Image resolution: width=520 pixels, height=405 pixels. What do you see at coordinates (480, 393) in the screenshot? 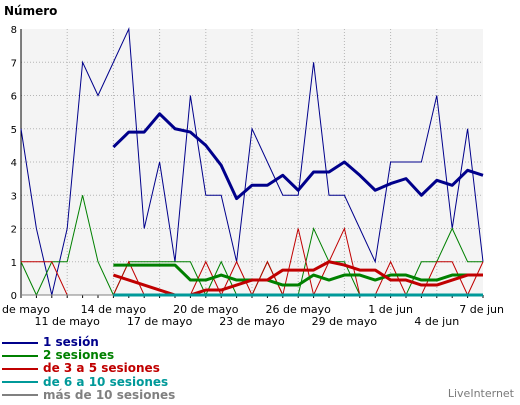
I see `brand-label: LiveInternet` at bounding box center [480, 393].